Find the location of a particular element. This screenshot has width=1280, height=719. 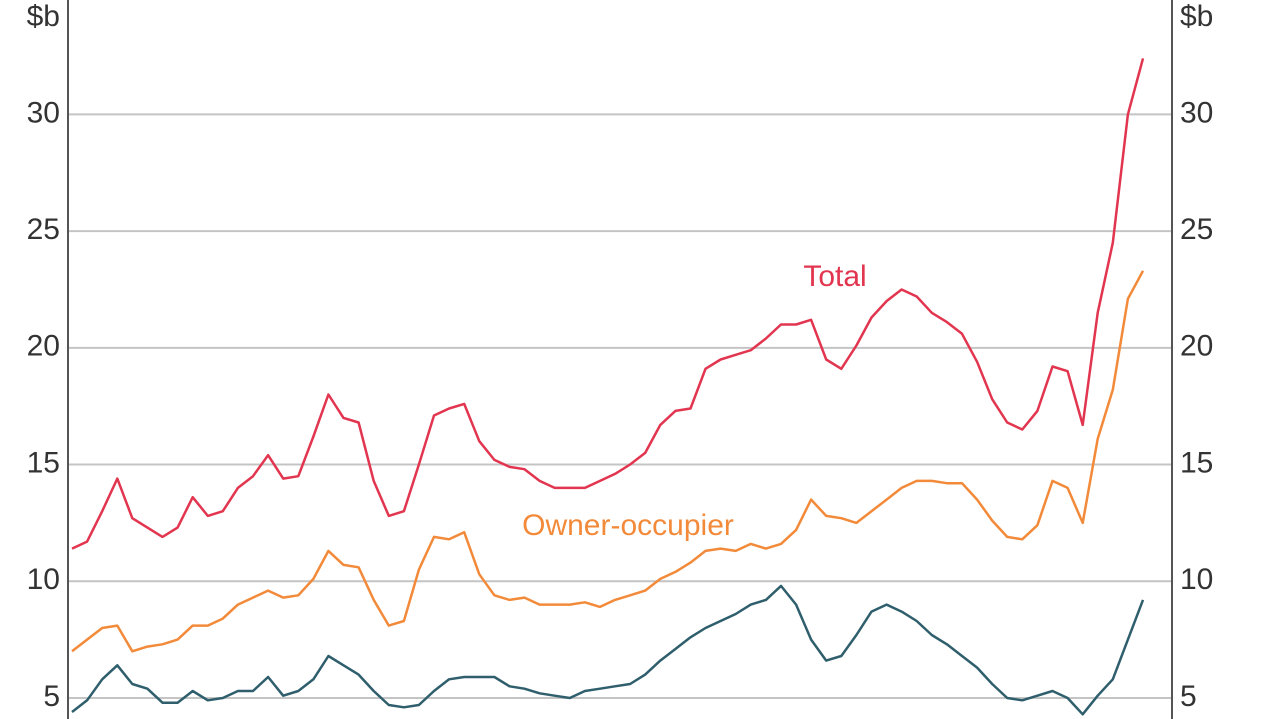

y-tick-label-right: 20 is located at coordinates (1196, 346).